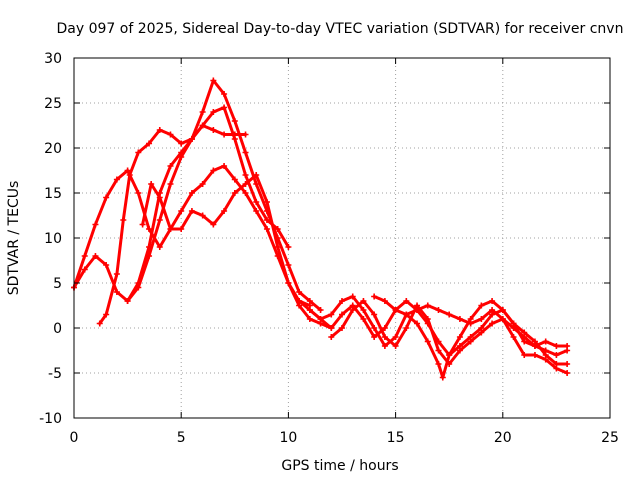 The height and width of the screenshot is (480, 640). I want to click on y-tick-label: -5, so click(55, 374).